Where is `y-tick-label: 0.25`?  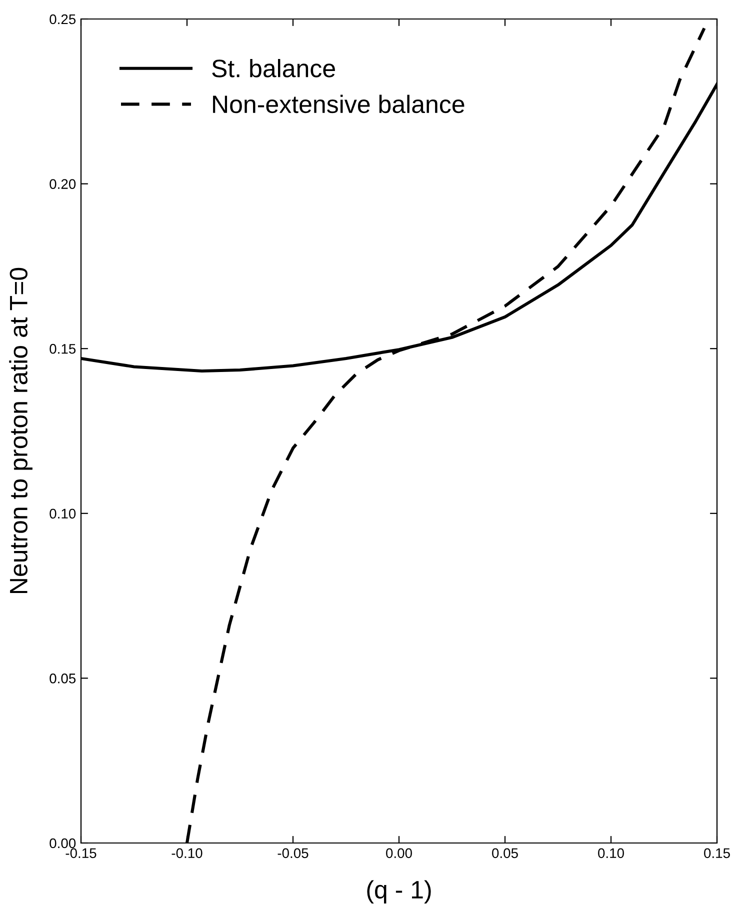 y-tick-label: 0.25 is located at coordinates (63, 19).